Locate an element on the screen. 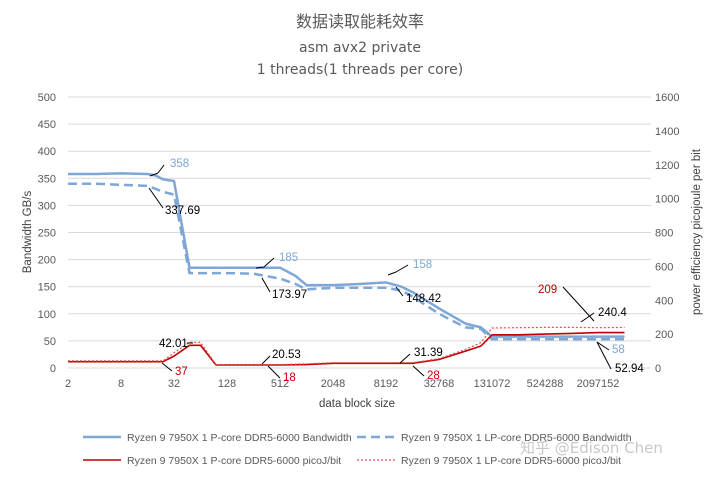  x-tick-label-32768: 32768 is located at coordinates (439, 384).